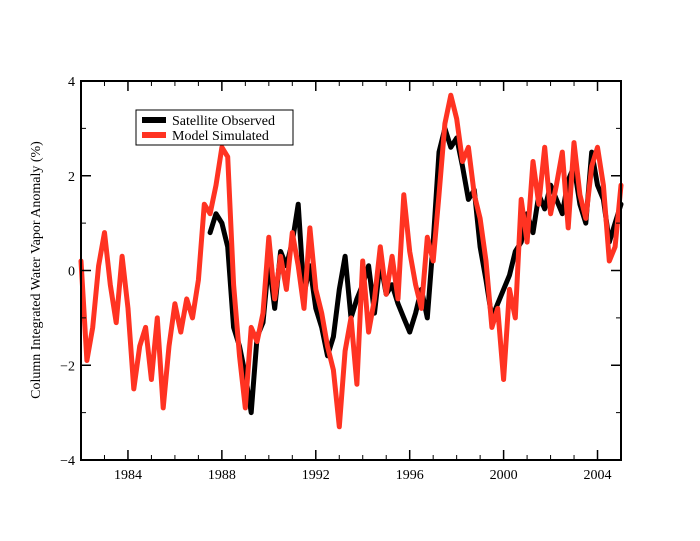 The image size is (700, 541). I want to click on x-tick-label: 1996, so click(410, 475).